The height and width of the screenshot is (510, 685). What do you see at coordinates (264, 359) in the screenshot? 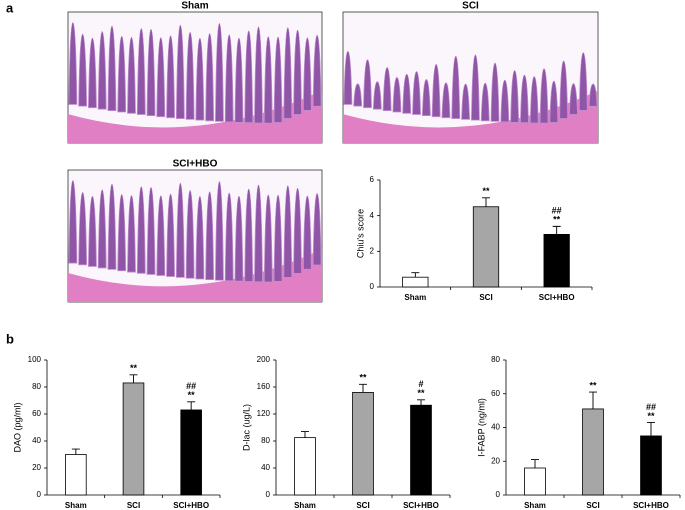
I see `y-tick-label: 200` at bounding box center [264, 359].